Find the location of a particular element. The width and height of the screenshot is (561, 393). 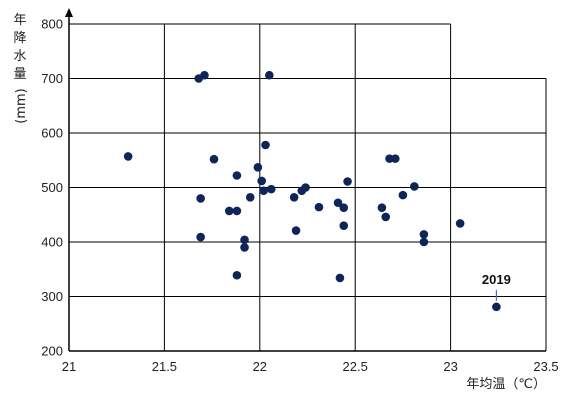

y-tick-label: 600 is located at coordinates (52, 133).